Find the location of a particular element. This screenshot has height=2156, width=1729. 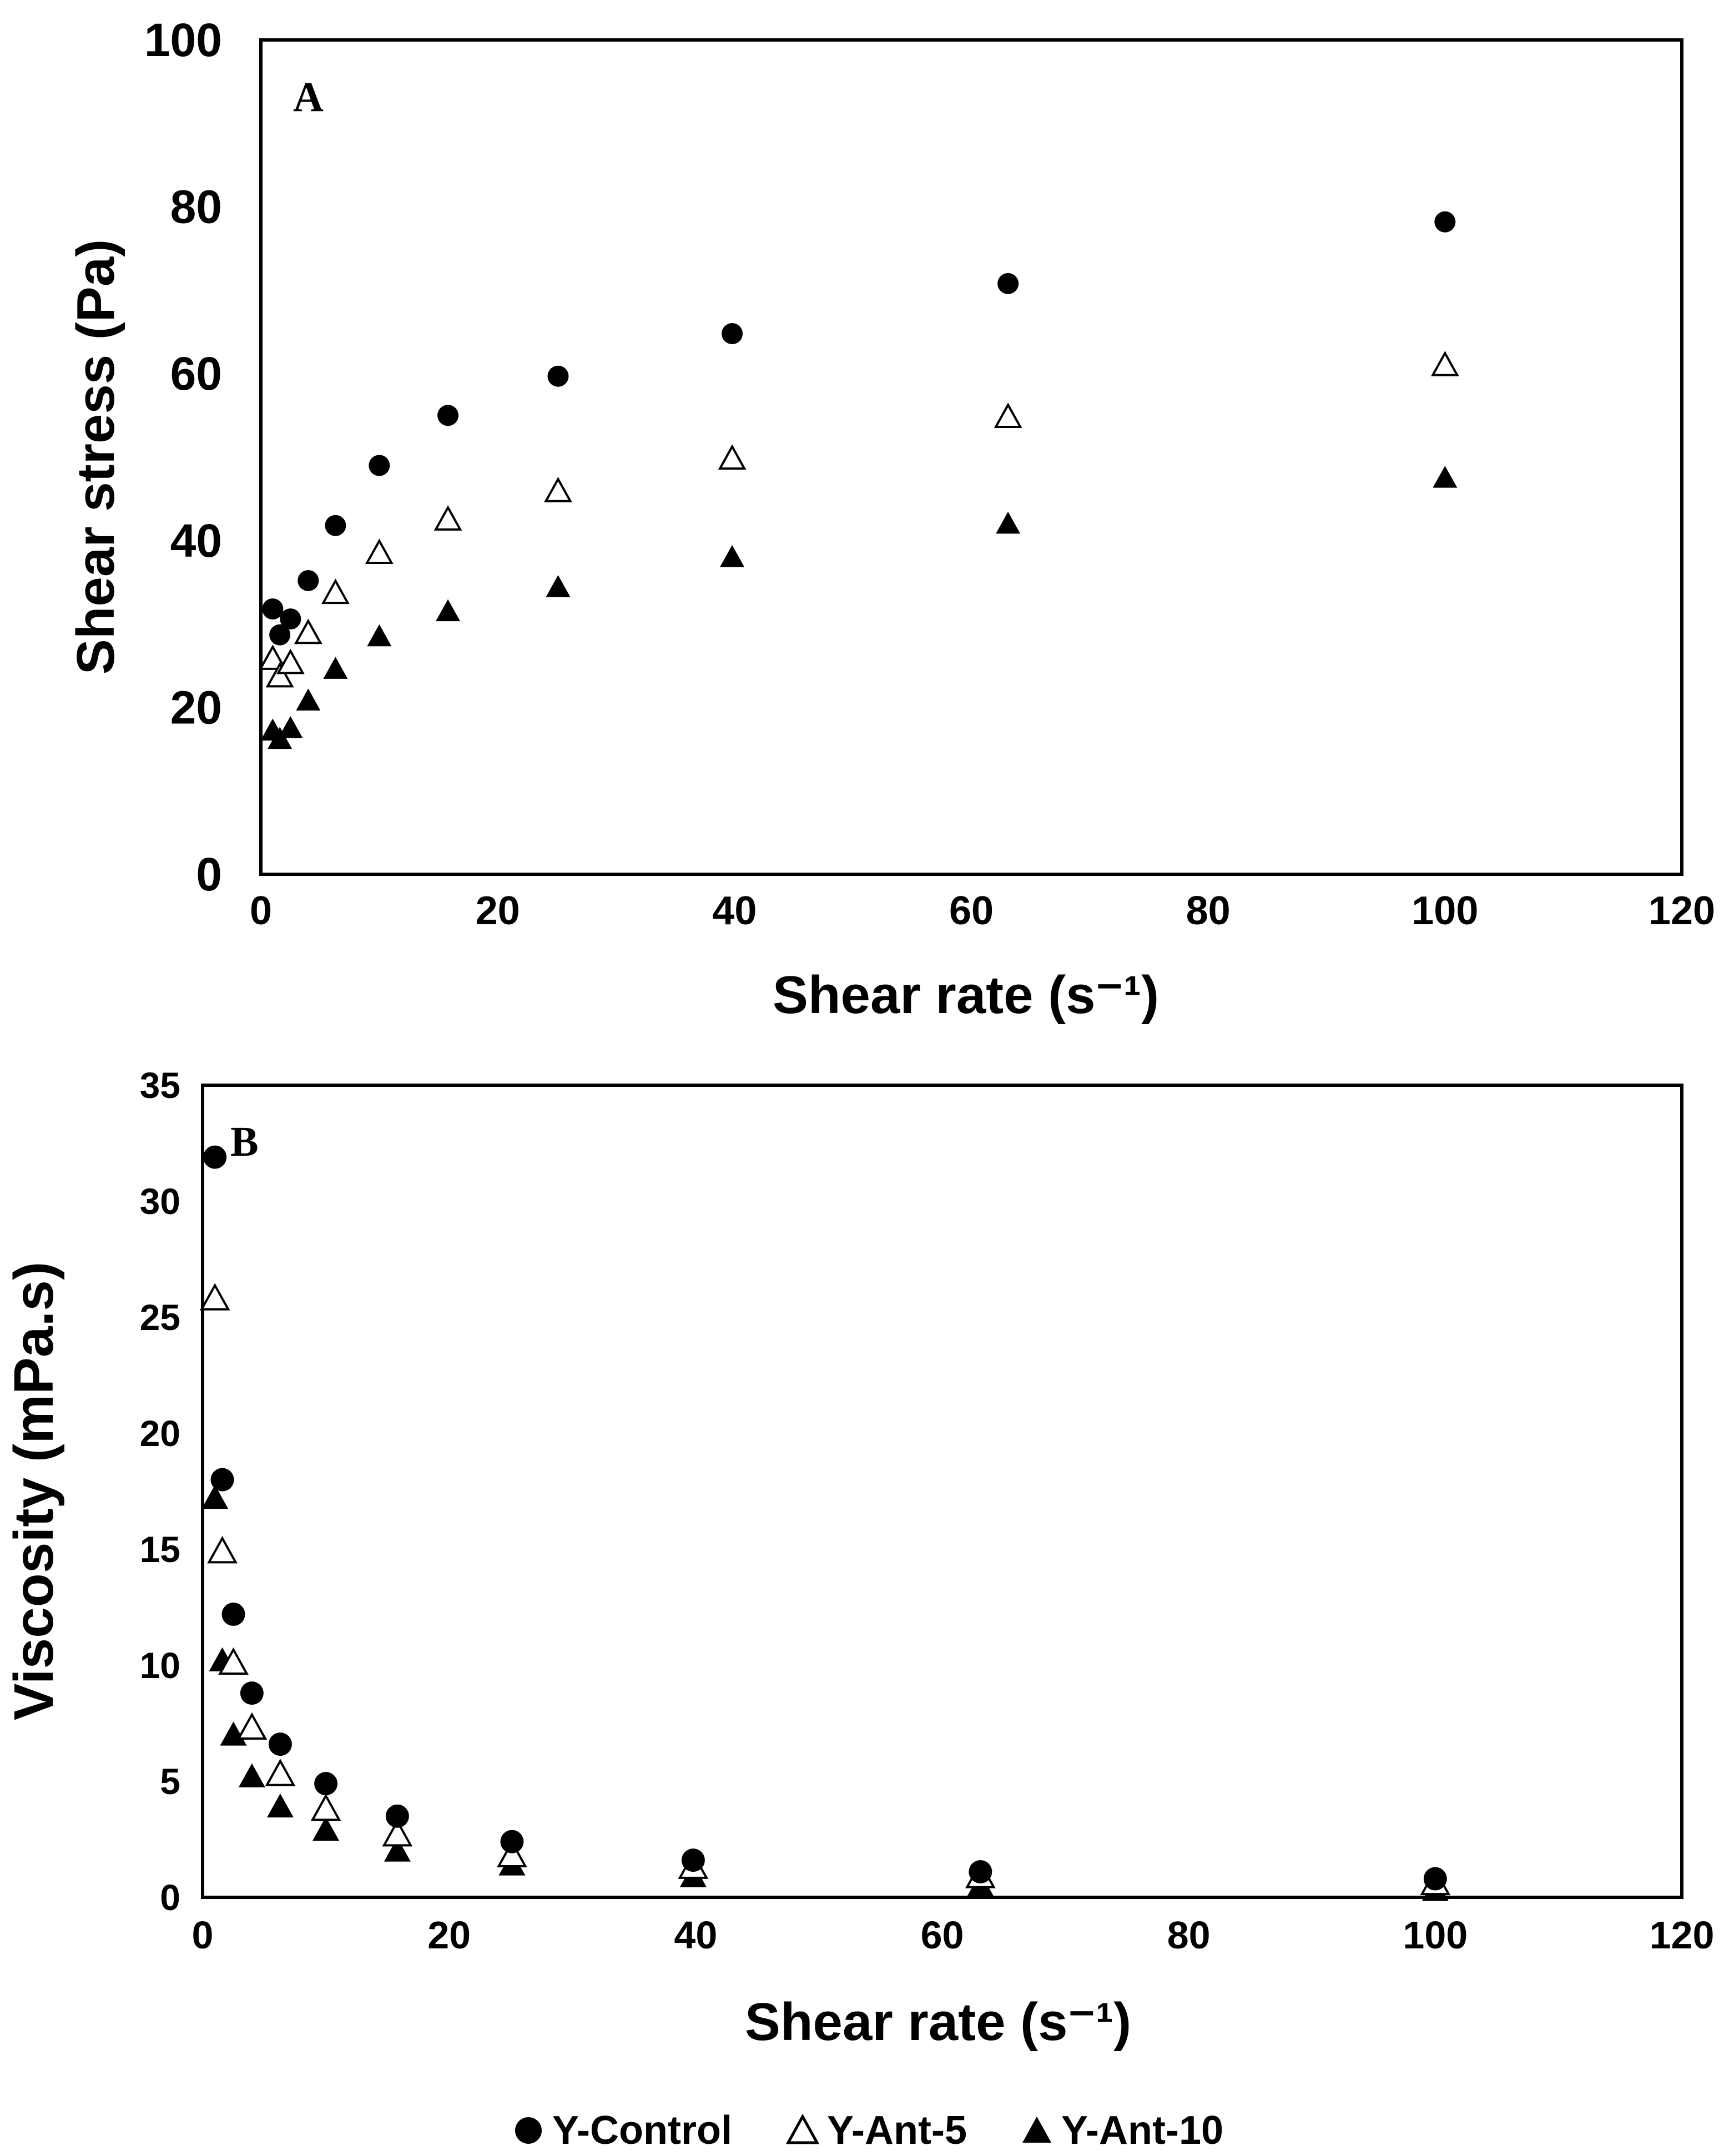

panel-a-x-tick-label: 60 is located at coordinates (971, 911).